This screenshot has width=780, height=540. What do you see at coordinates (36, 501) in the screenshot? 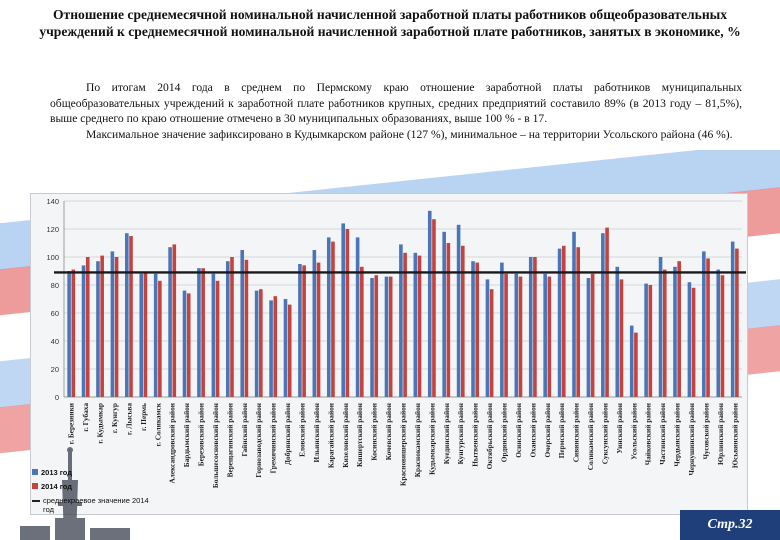
I see `legend-line-average` at bounding box center [36, 501].